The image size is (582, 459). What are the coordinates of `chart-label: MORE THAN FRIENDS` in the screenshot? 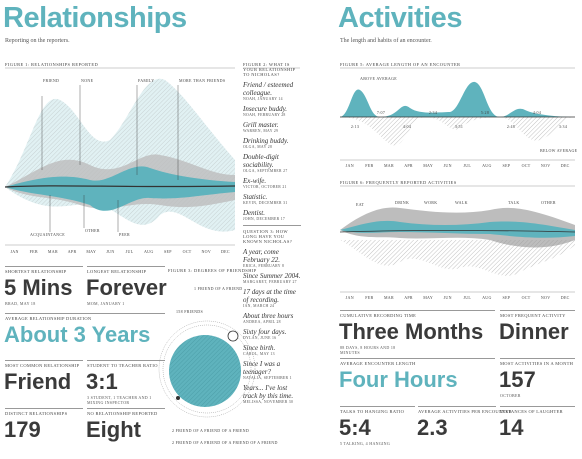 It's located at (202, 80).